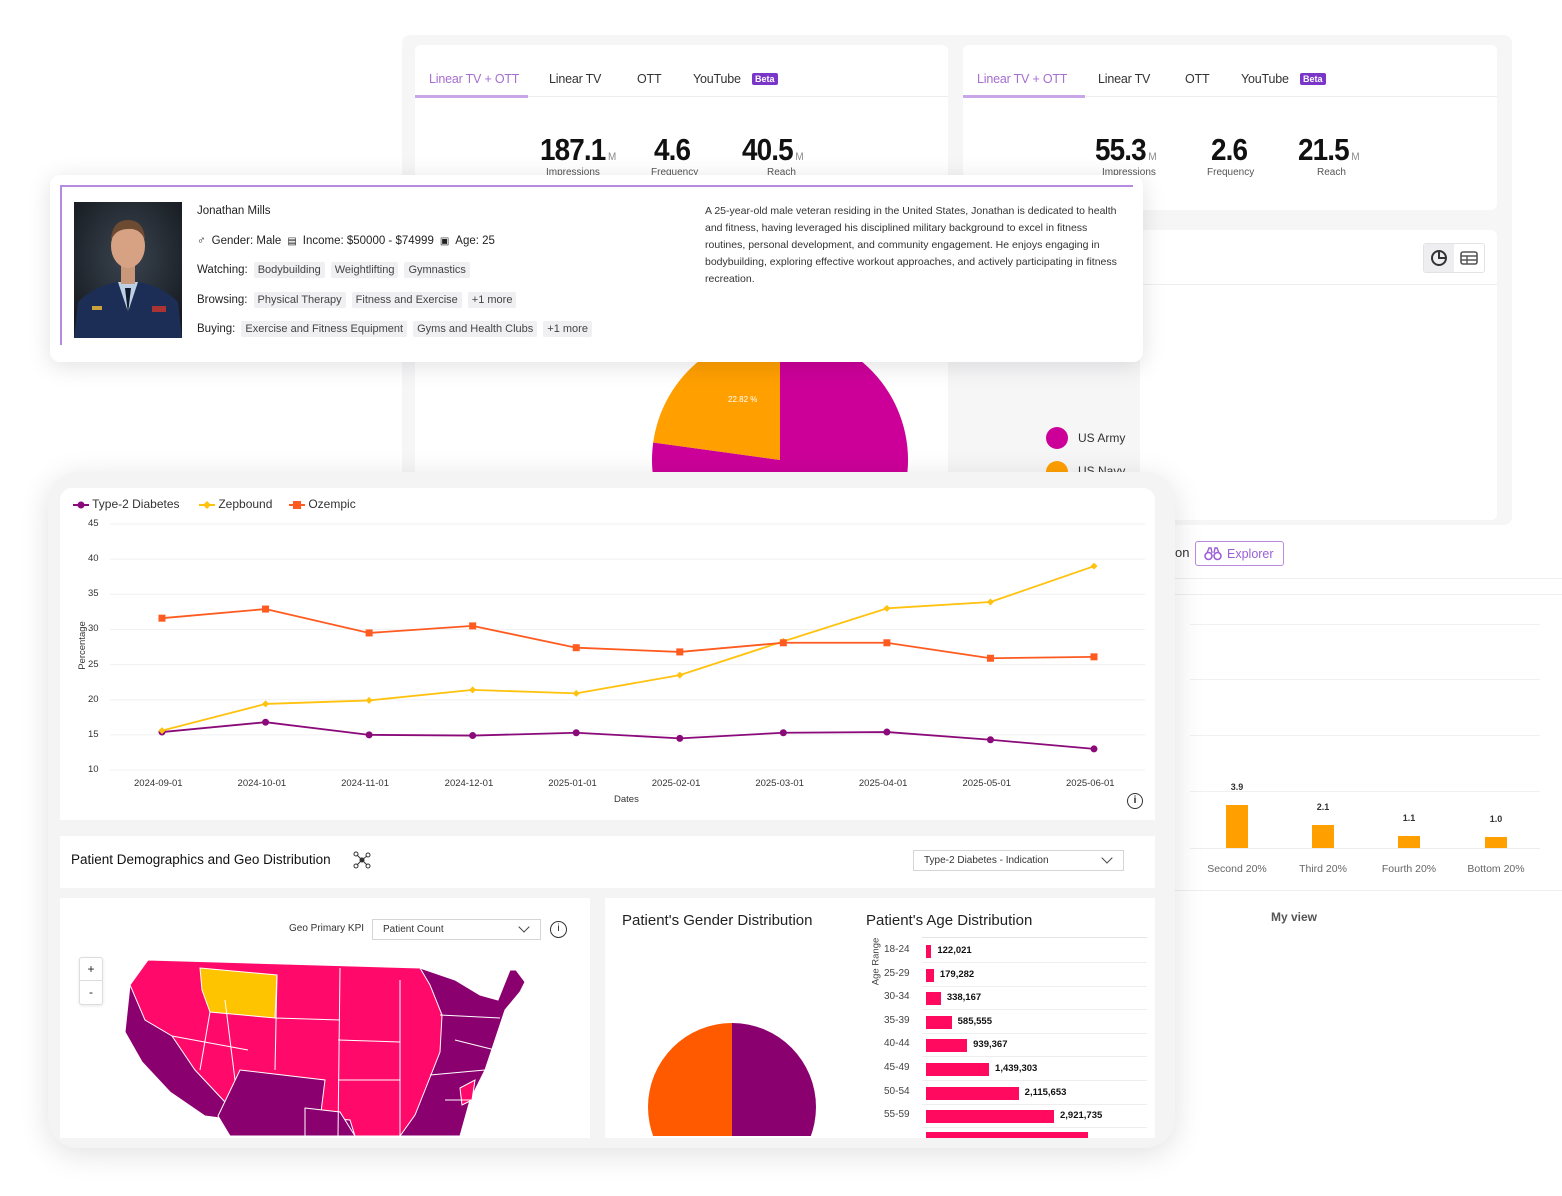 The width and height of the screenshot is (1562, 1196). Describe the element at coordinates (1331, 172) in the screenshot. I see `reach-label: Reach` at that location.